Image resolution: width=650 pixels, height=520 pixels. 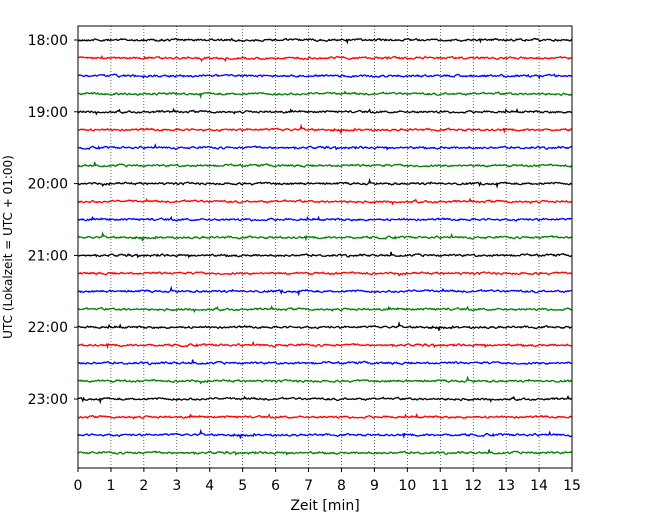 I want to click on x-tick-label: 4, so click(x=209, y=486).